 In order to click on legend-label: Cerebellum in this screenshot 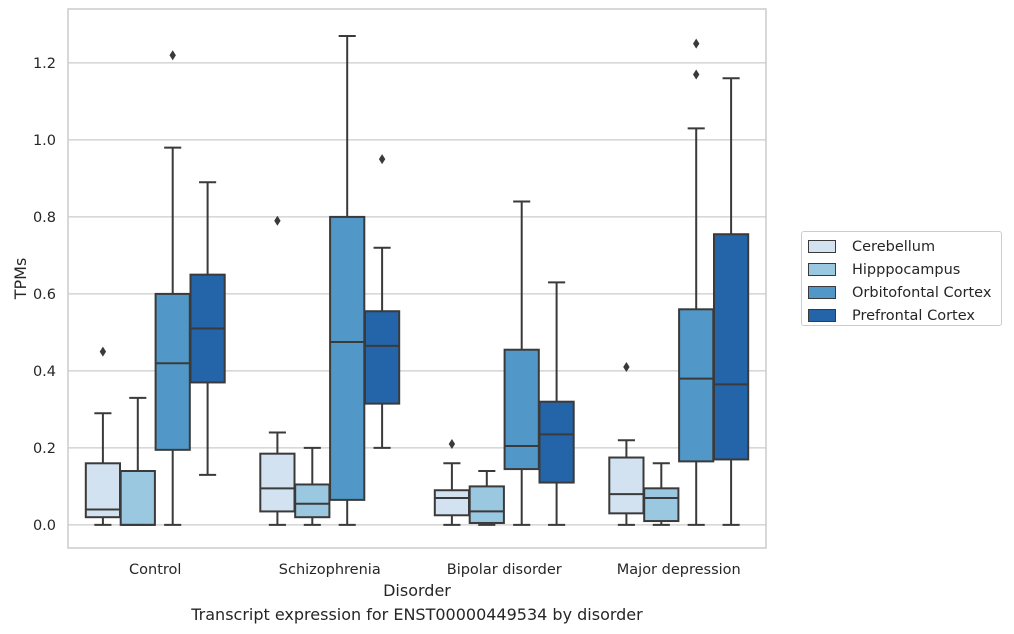, I will do `click(894, 246)`.